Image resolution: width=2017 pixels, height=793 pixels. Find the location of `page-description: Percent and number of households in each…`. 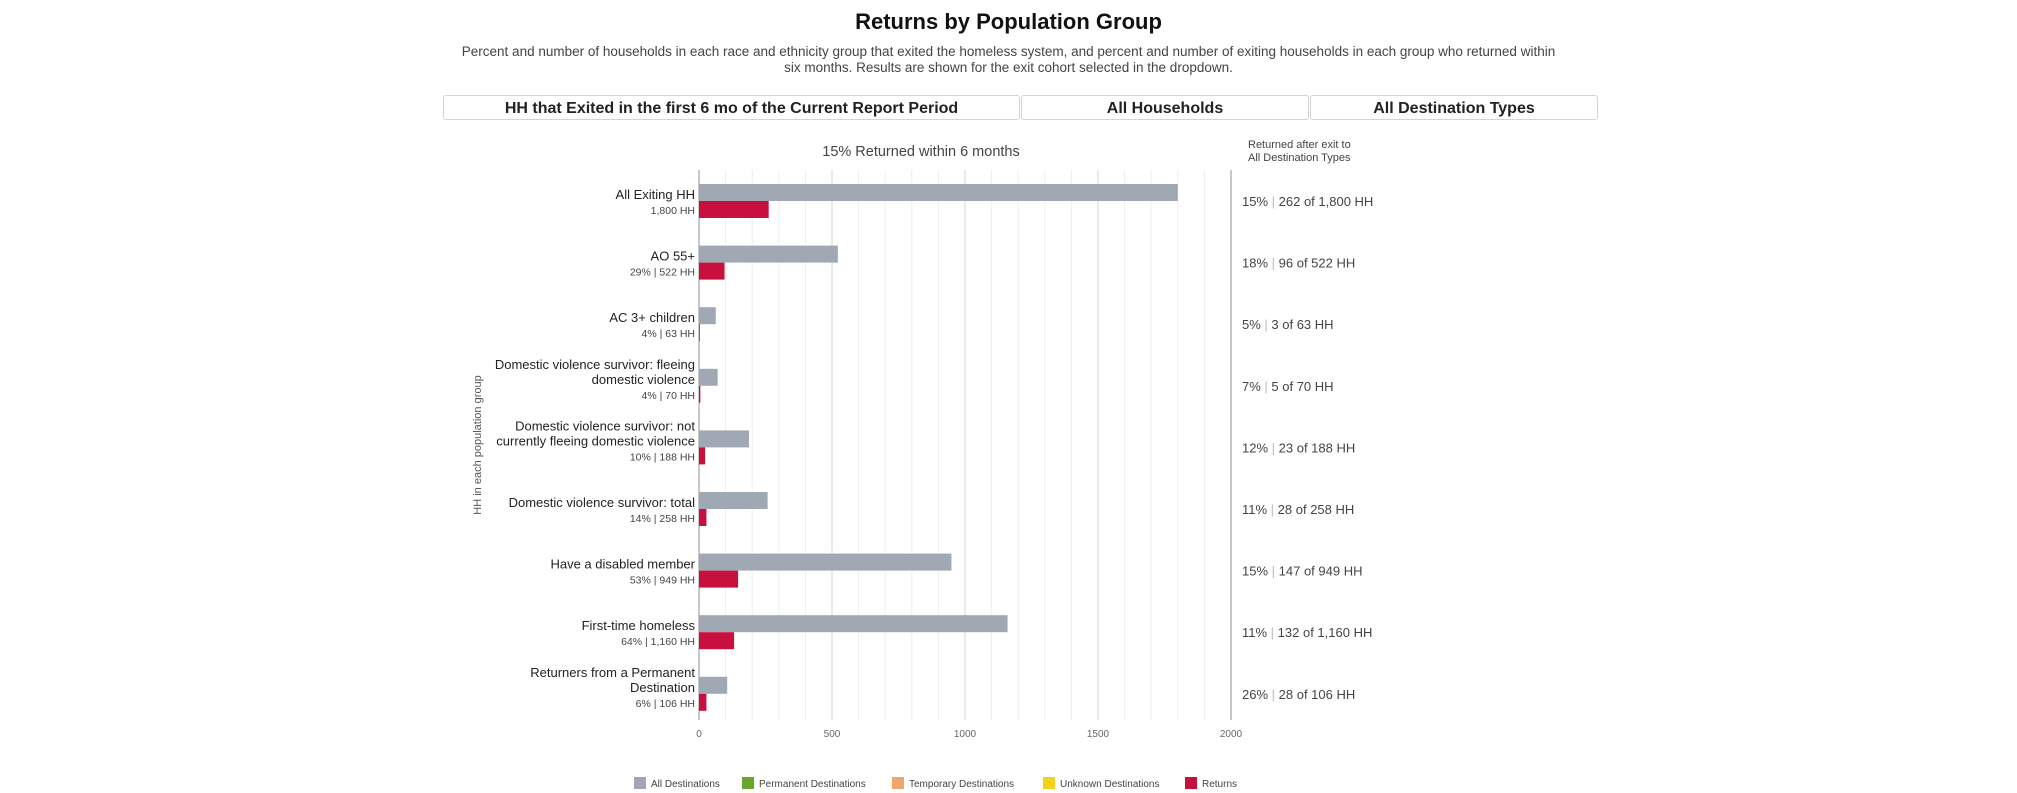

page-description: Percent and number of households in each… is located at coordinates (1008, 59).